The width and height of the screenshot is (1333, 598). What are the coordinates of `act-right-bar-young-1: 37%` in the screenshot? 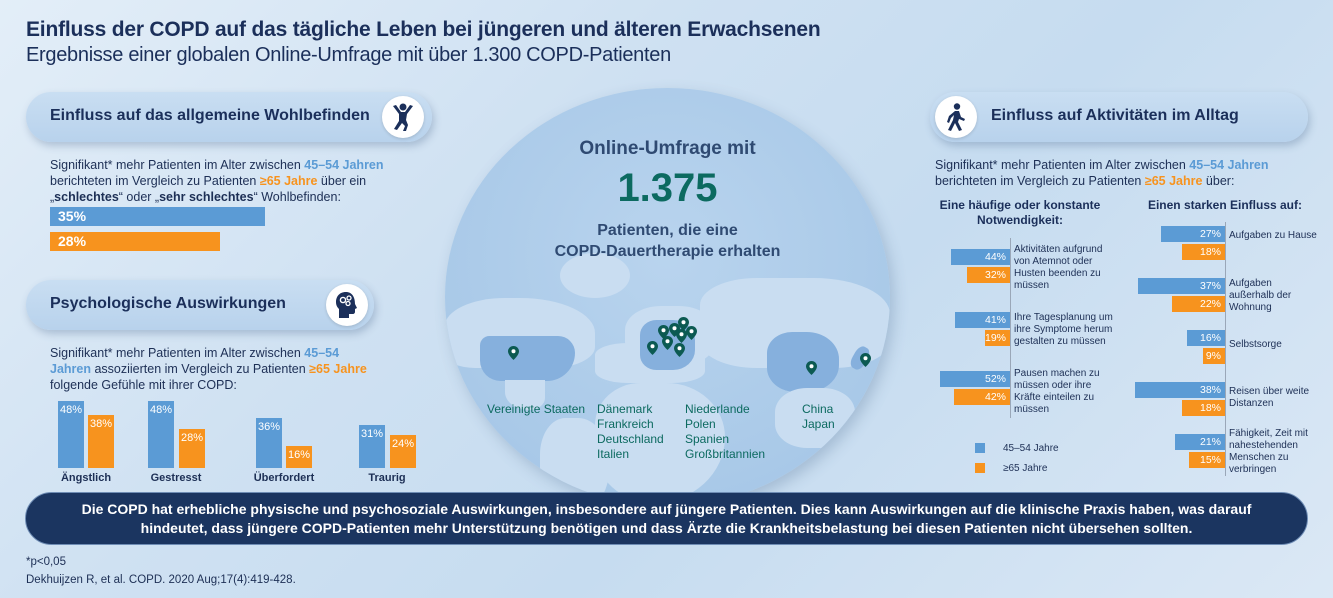 It's located at (1181, 286).